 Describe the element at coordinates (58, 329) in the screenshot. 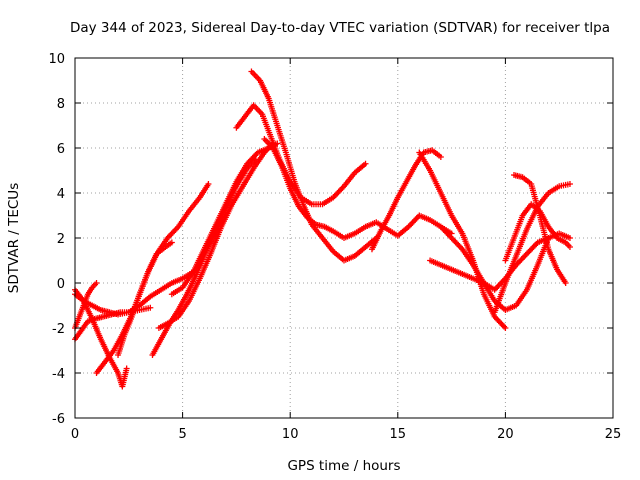

I see `y-tick-label: -2` at that location.